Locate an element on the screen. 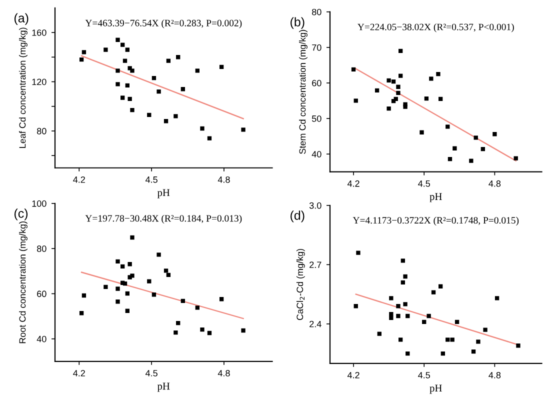 Image resolution: width=550 pixels, height=395 pixels. y-tick-label: 2.7 is located at coordinates (316, 265).